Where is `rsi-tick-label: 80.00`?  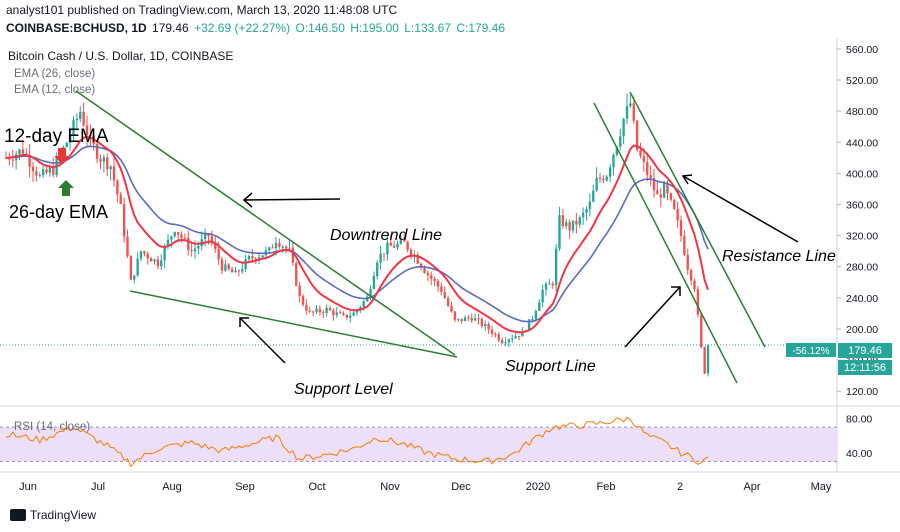 rsi-tick-label: 80.00 is located at coordinates (859, 420).